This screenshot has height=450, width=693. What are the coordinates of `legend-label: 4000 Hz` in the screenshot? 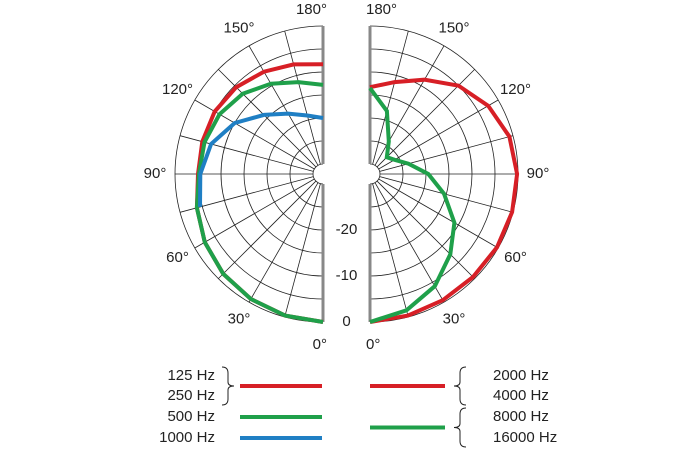 It's located at (521, 395).